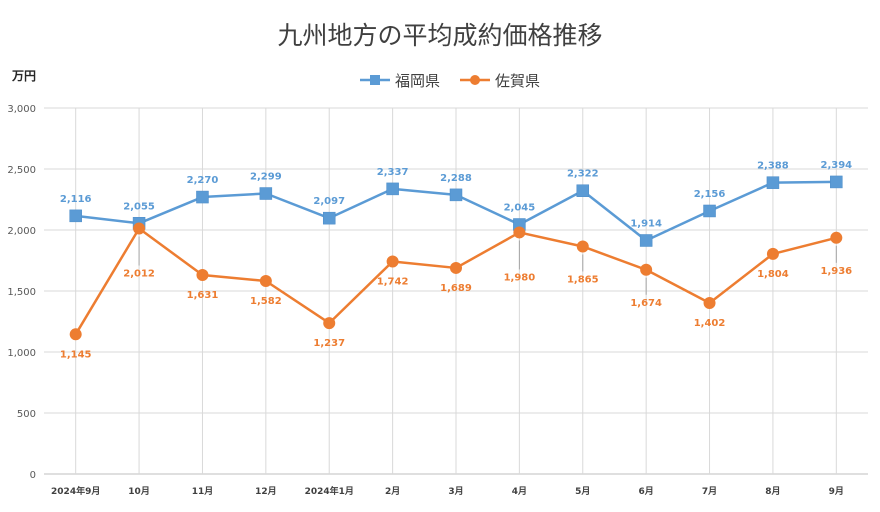 This screenshot has width=880, height=512. I want to click on legend-marker-square, so click(375, 80).